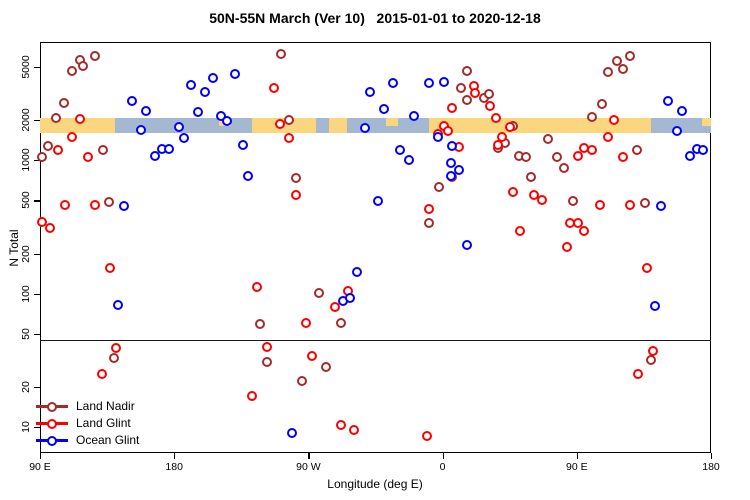 This screenshot has width=750, height=500. What do you see at coordinates (322, 125) in the screenshot?
I see `surface-band-patch-ocean` at bounding box center [322, 125].